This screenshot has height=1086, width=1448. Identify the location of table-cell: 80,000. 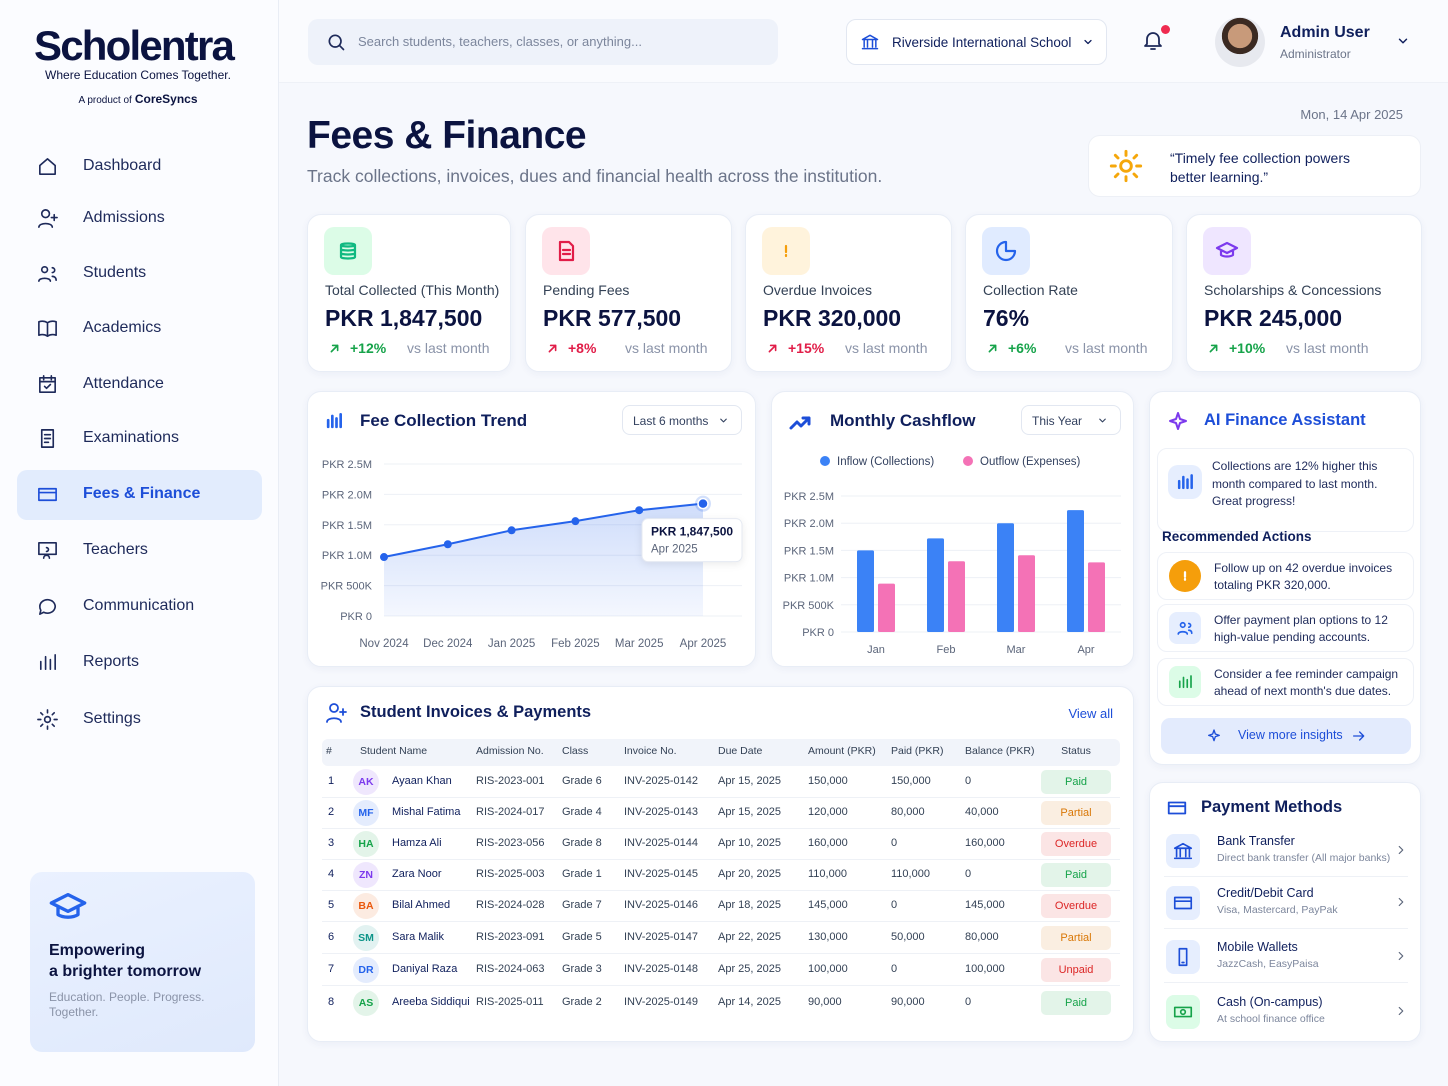
(908, 812).